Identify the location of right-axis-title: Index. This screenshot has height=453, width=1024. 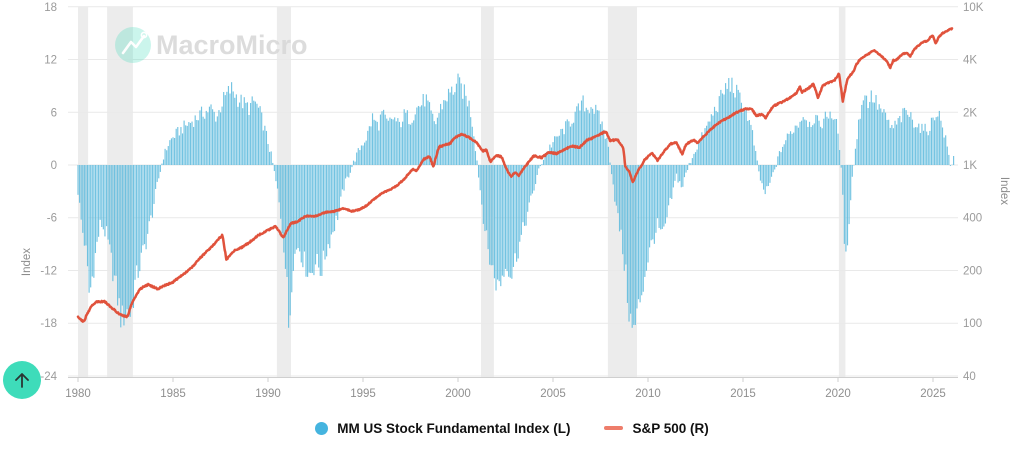
(1004, 191).